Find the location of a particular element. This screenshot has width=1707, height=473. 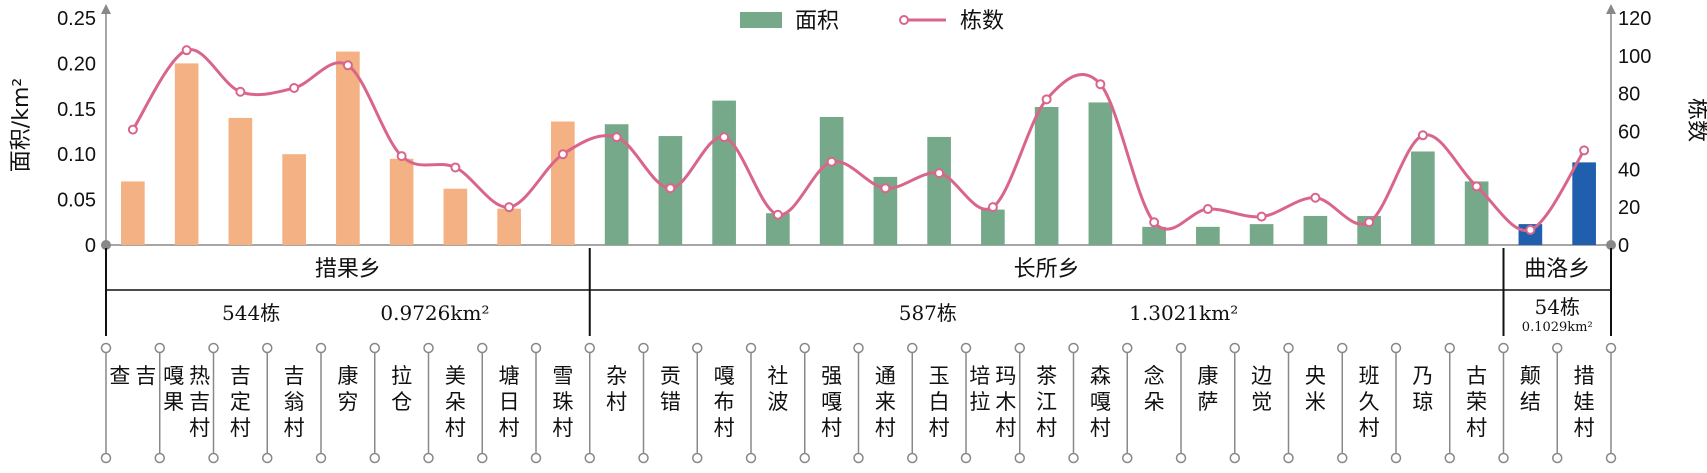

right-tick-label: 80 is located at coordinates (1629, 95).